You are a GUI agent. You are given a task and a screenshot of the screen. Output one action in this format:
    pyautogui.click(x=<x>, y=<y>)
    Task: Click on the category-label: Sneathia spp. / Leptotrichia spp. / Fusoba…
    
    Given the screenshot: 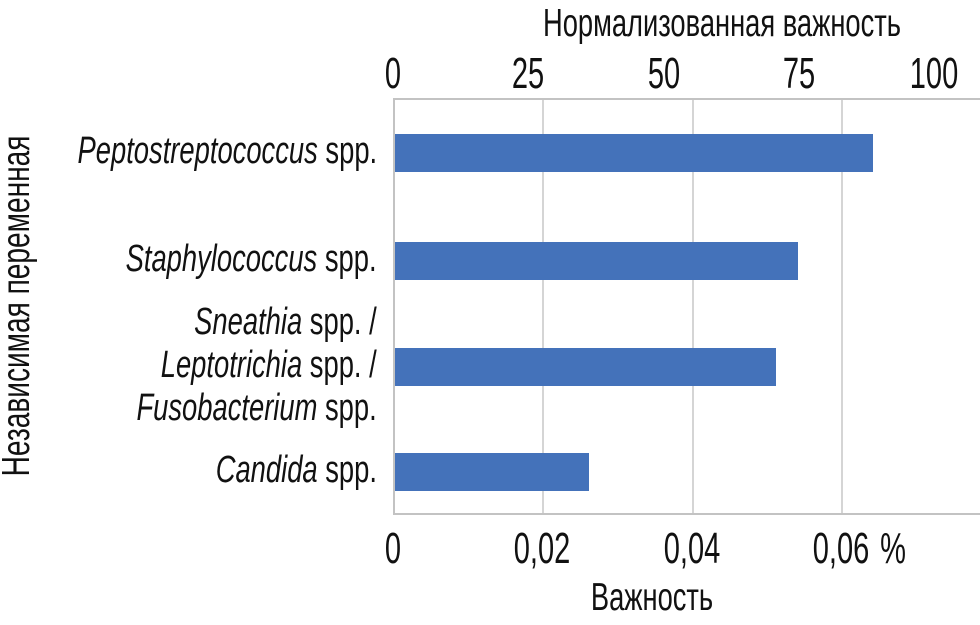 What is the action you would take?
    pyautogui.click(x=256, y=364)
    